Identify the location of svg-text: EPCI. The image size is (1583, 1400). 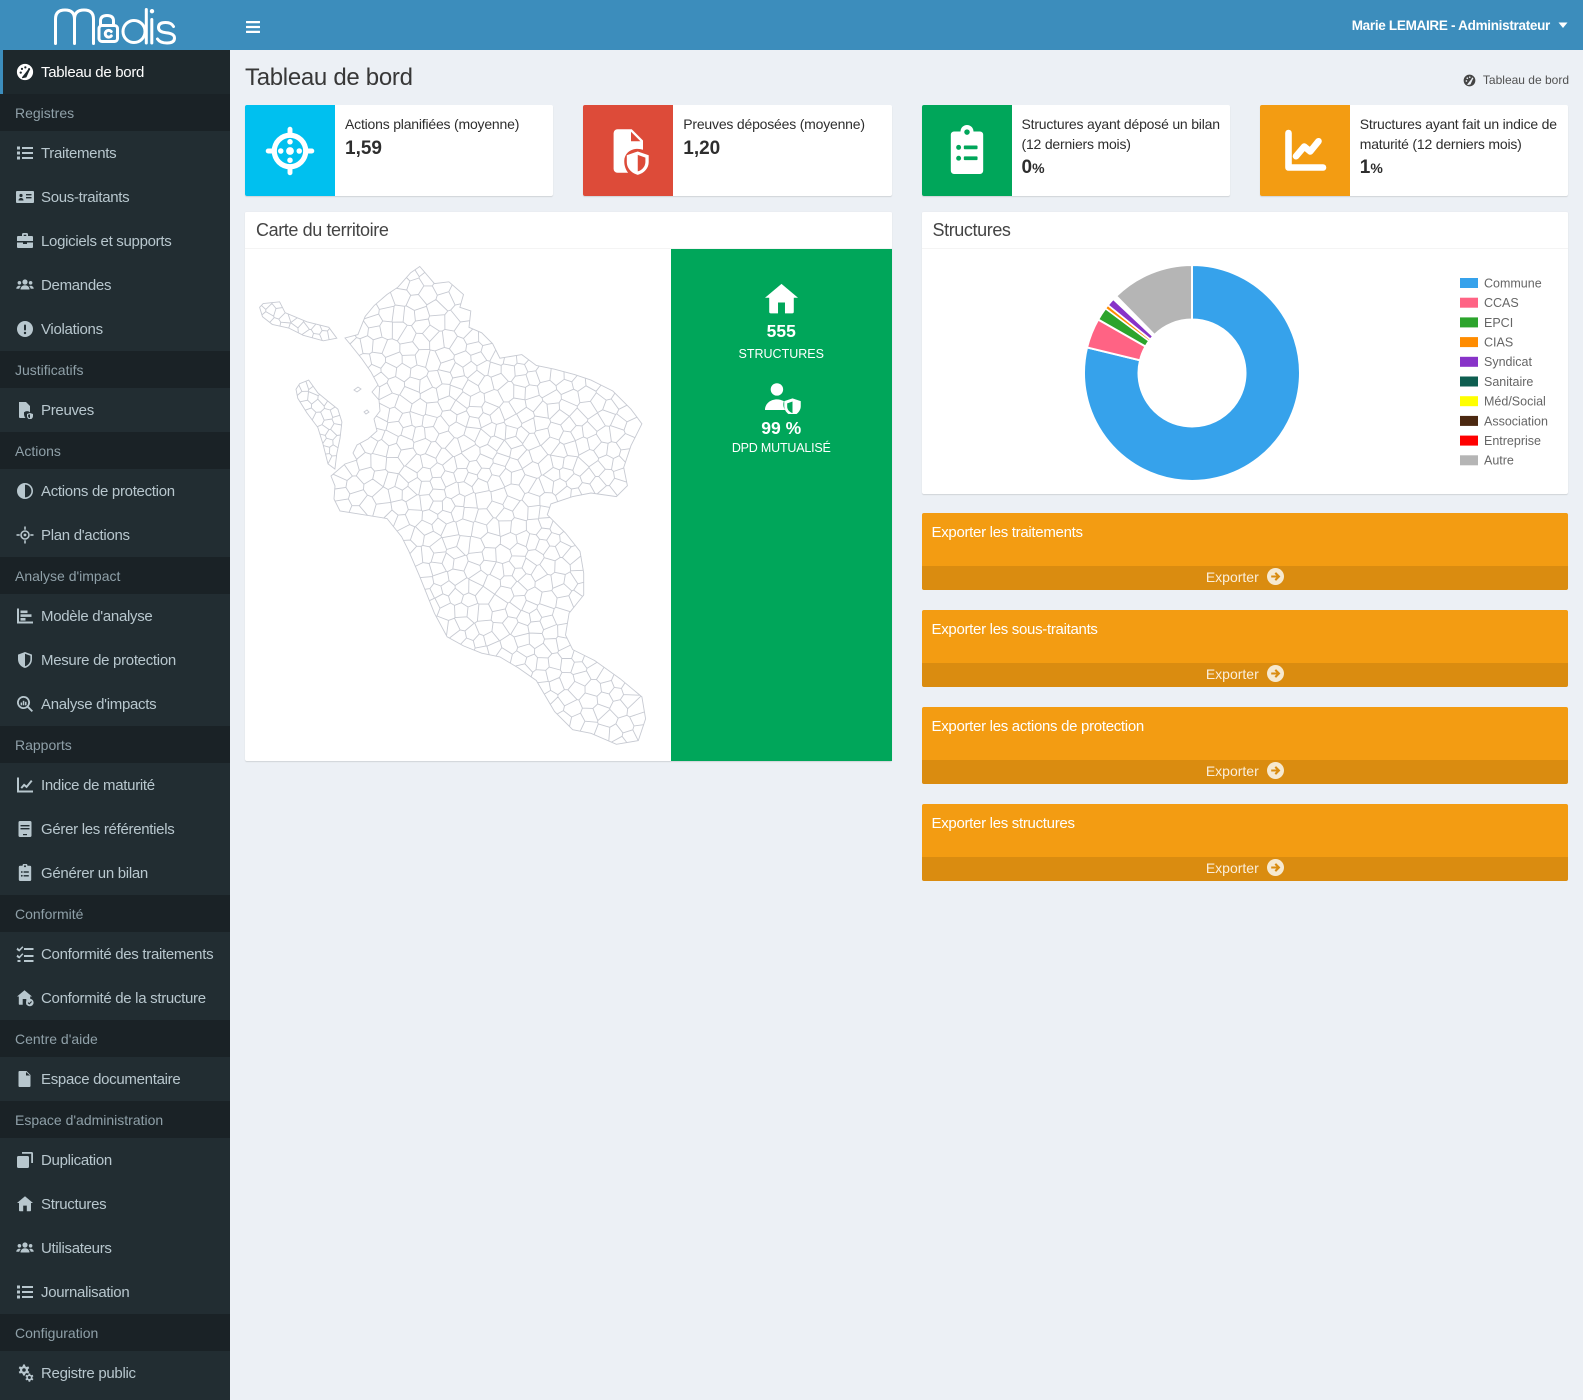
(1498, 323).